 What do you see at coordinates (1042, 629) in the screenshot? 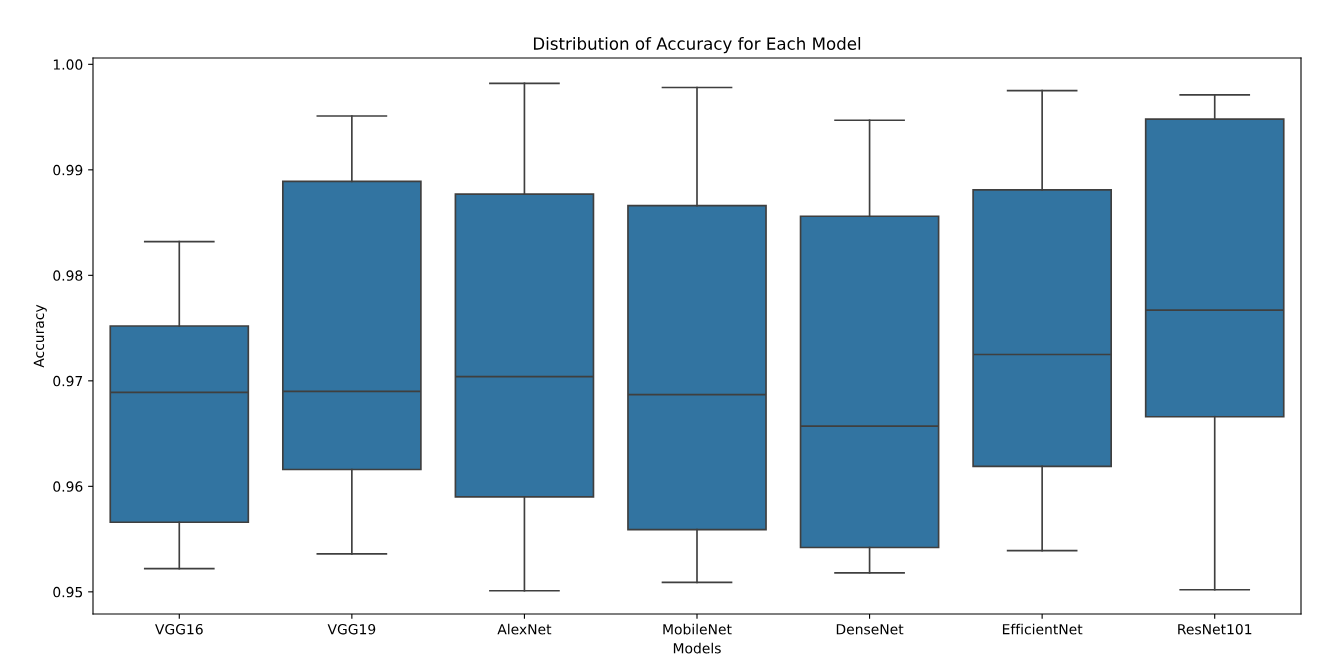
I see `x-tick-label: EfficientNet` at bounding box center [1042, 629].